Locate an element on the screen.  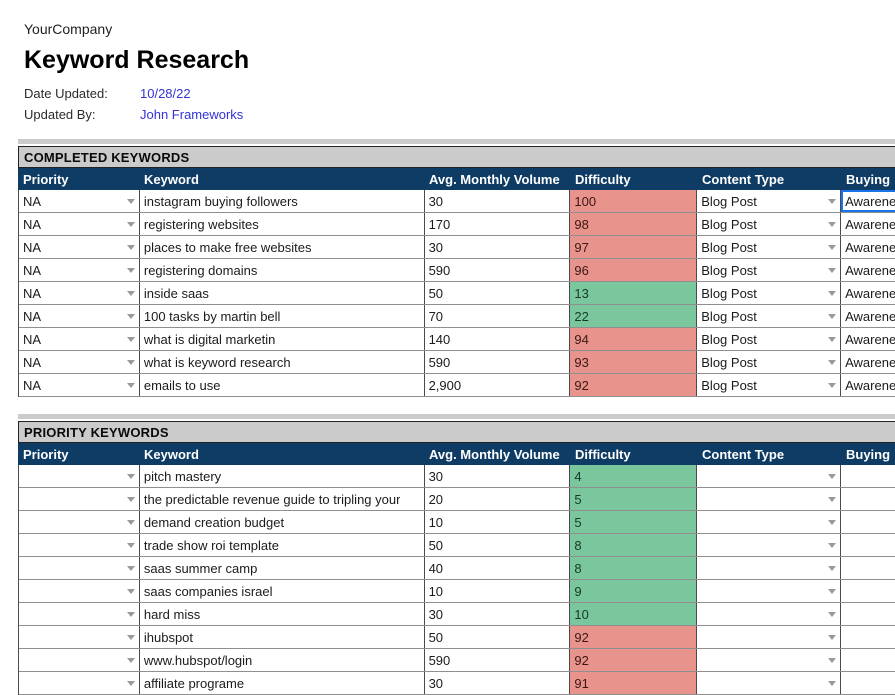
volume-cell: 170 is located at coordinates (498, 224).